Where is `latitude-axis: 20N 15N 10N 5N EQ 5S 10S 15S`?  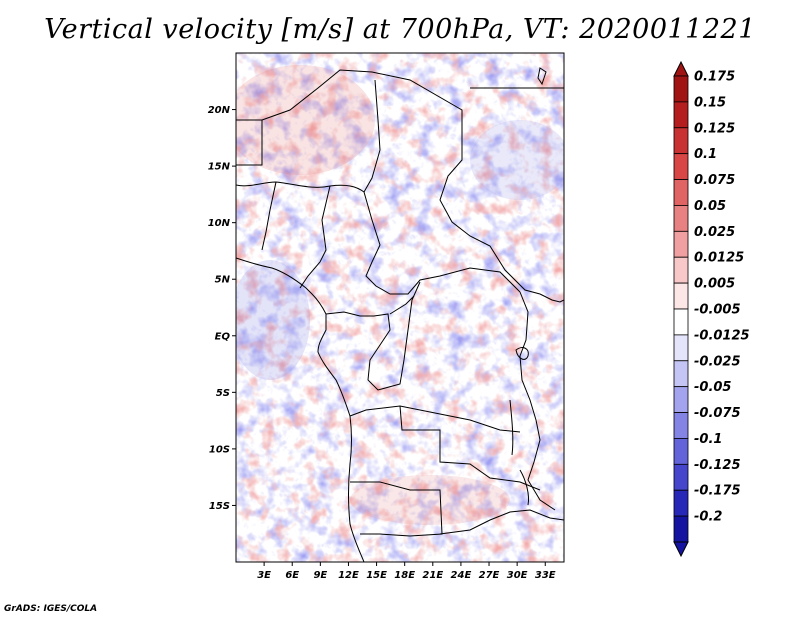
latitude-axis: 20N 15N 10N 5N EQ 5S 10S 15S is located at coordinates (222, 308).